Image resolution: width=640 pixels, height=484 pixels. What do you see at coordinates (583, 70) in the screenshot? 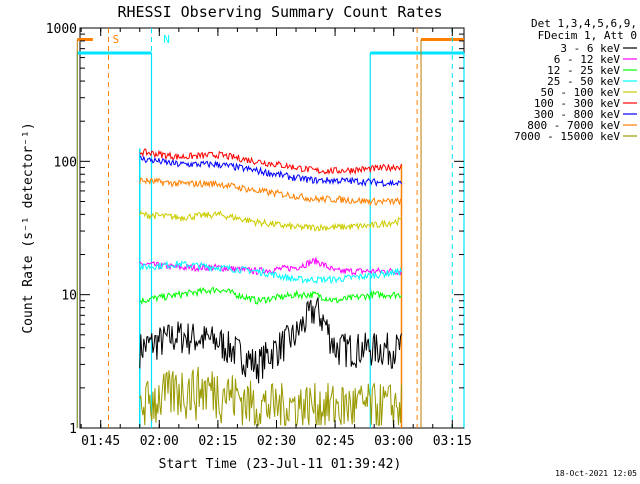
I see `legend-label-3: 12 - 25 keV` at bounding box center [583, 70].